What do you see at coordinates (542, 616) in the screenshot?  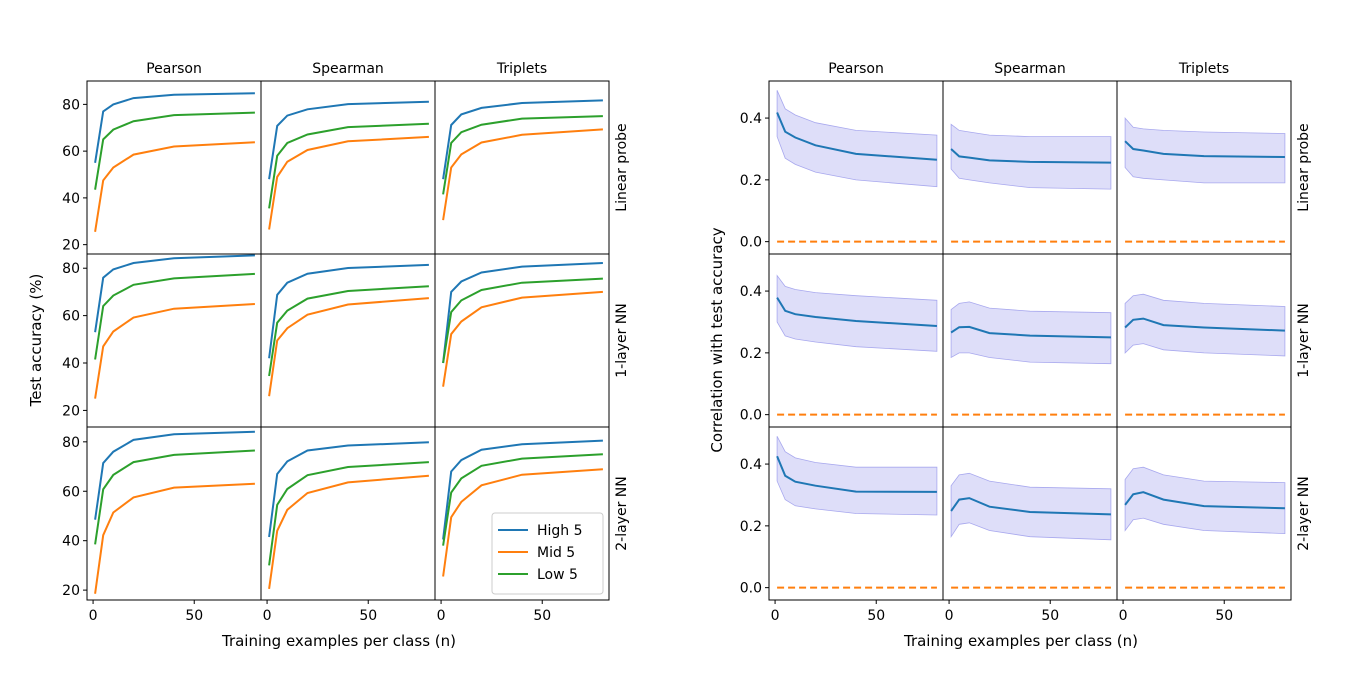 I see `left-panel-r3c3-xtick-label: 50` at bounding box center [542, 616].